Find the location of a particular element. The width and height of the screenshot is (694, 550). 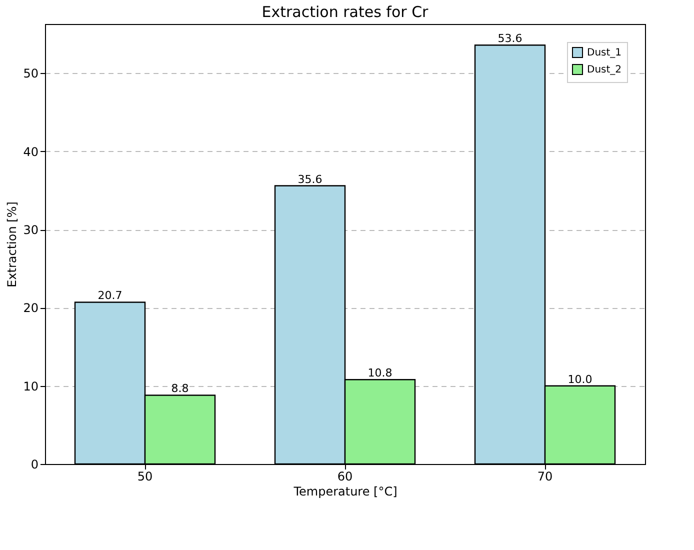

x-tick-label: 70 is located at coordinates (545, 477).